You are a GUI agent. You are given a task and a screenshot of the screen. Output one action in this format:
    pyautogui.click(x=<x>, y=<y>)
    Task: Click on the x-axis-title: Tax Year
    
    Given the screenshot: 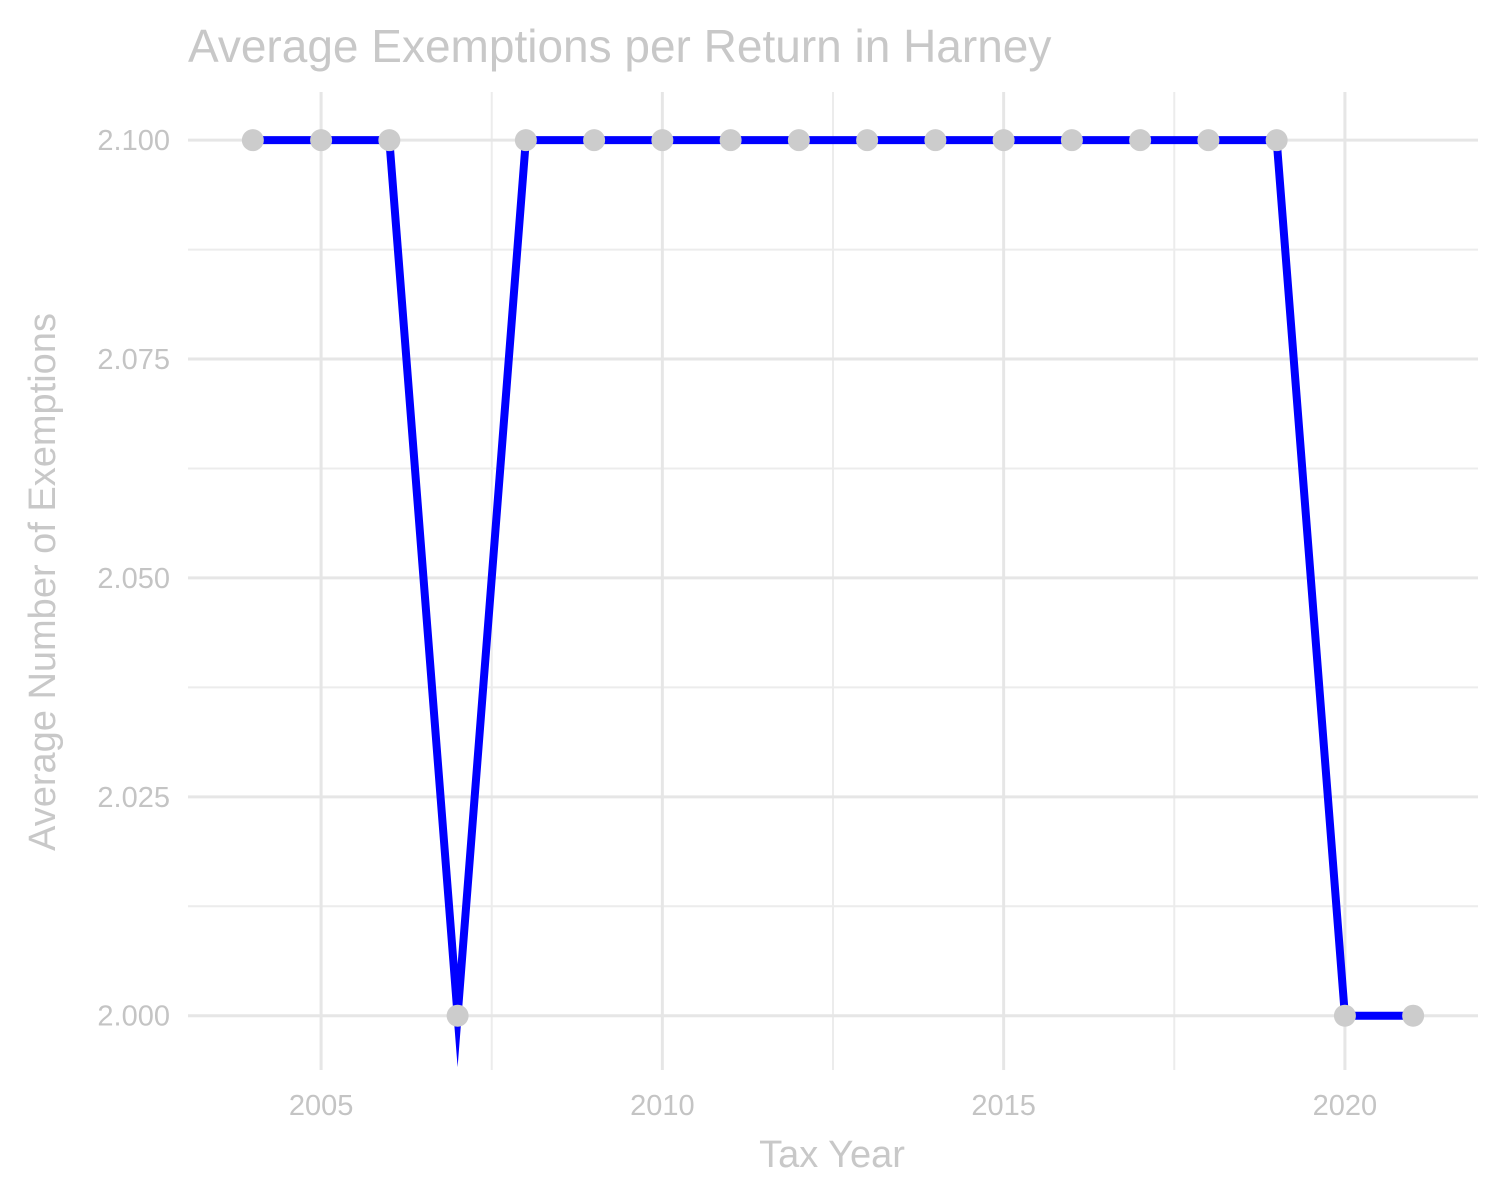 What is the action you would take?
    pyautogui.click(x=832, y=1155)
    